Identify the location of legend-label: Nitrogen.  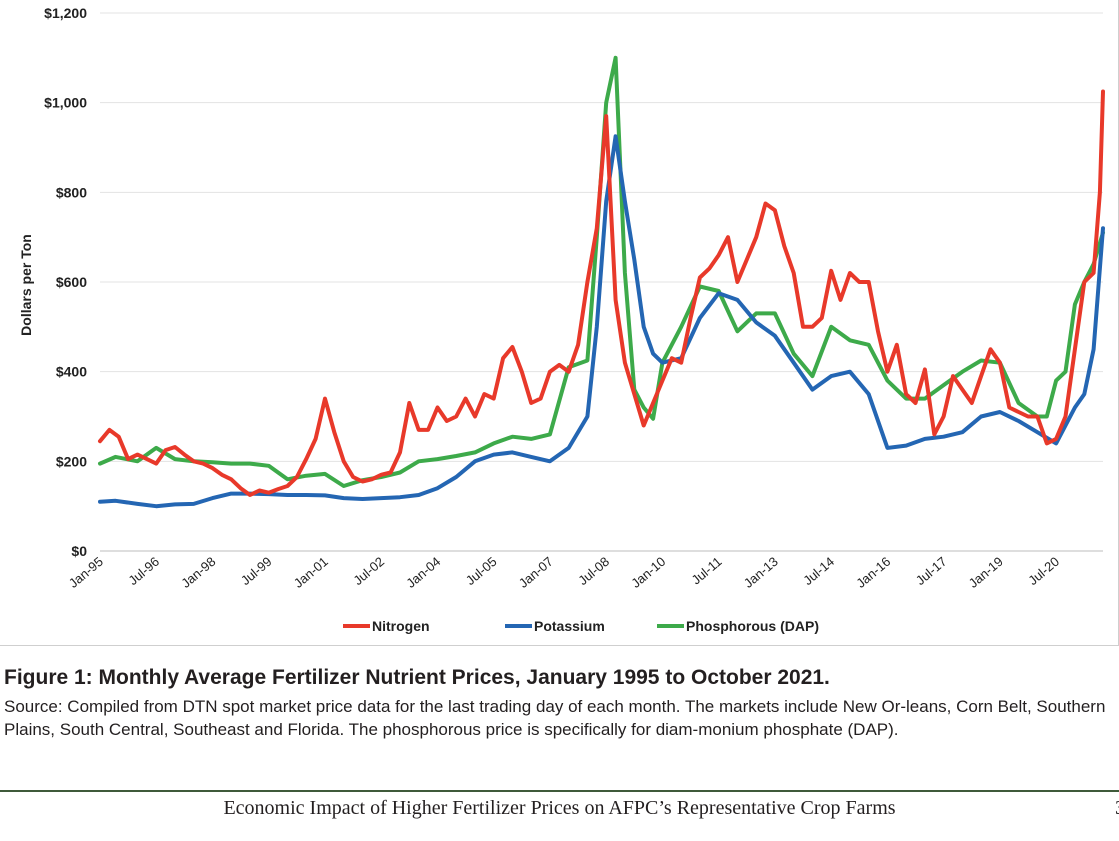
(401, 626).